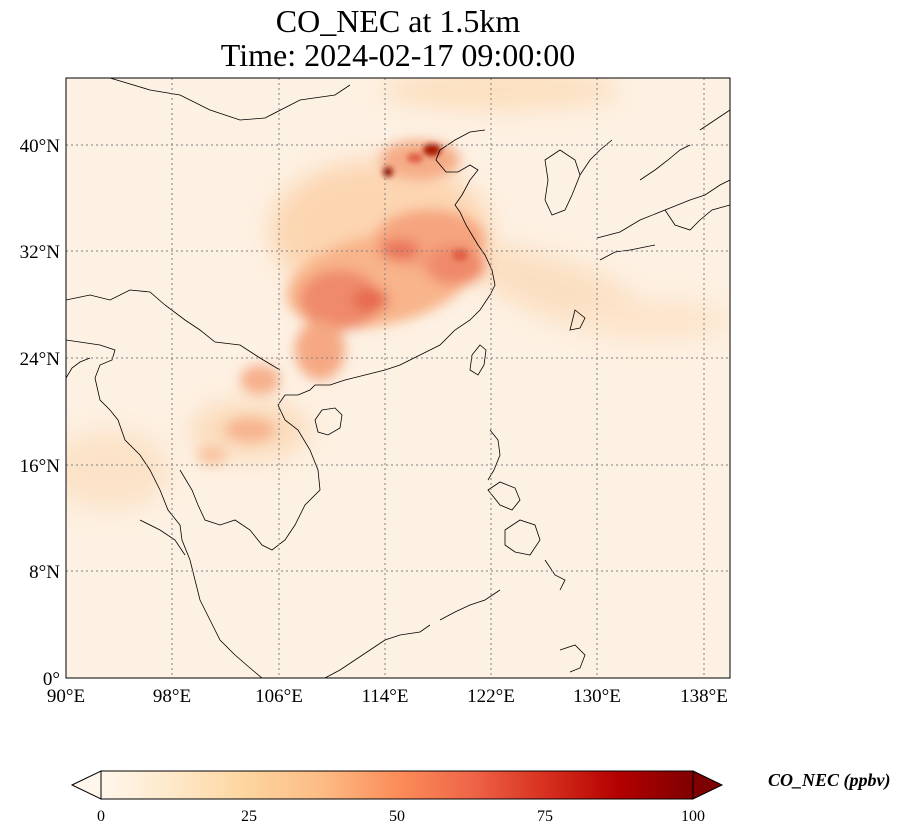 The width and height of the screenshot is (920, 836). Describe the element at coordinates (597, 696) in the screenshot. I see `lon-tick-label: 130°E` at that location.